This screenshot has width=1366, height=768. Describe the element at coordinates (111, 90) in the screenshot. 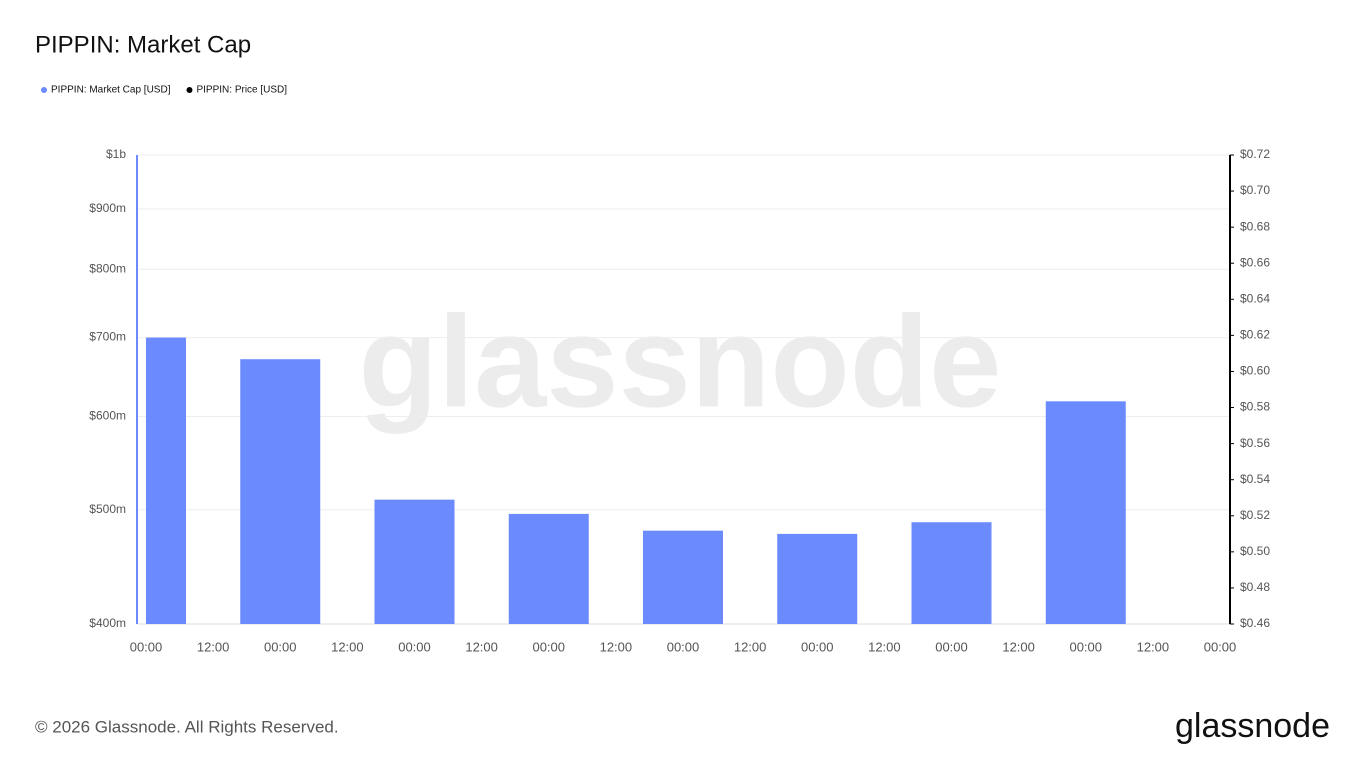

I see `legend-label: PIPPIN: Market Cap [USD]` at that location.